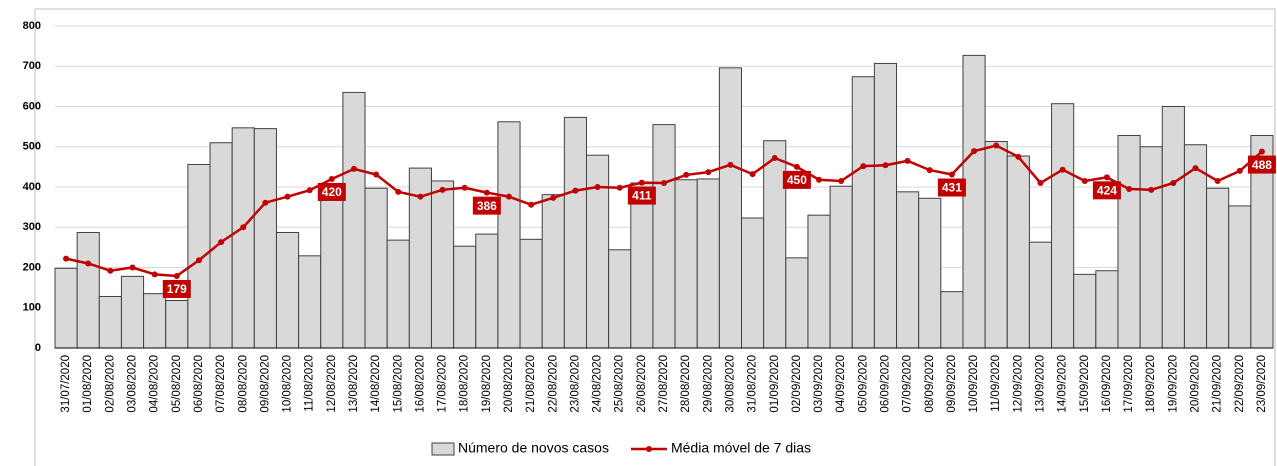 The width and height of the screenshot is (1277, 466). Describe the element at coordinates (952, 384) in the screenshot. I see `x-tick-label: 09/09/2020` at that location.